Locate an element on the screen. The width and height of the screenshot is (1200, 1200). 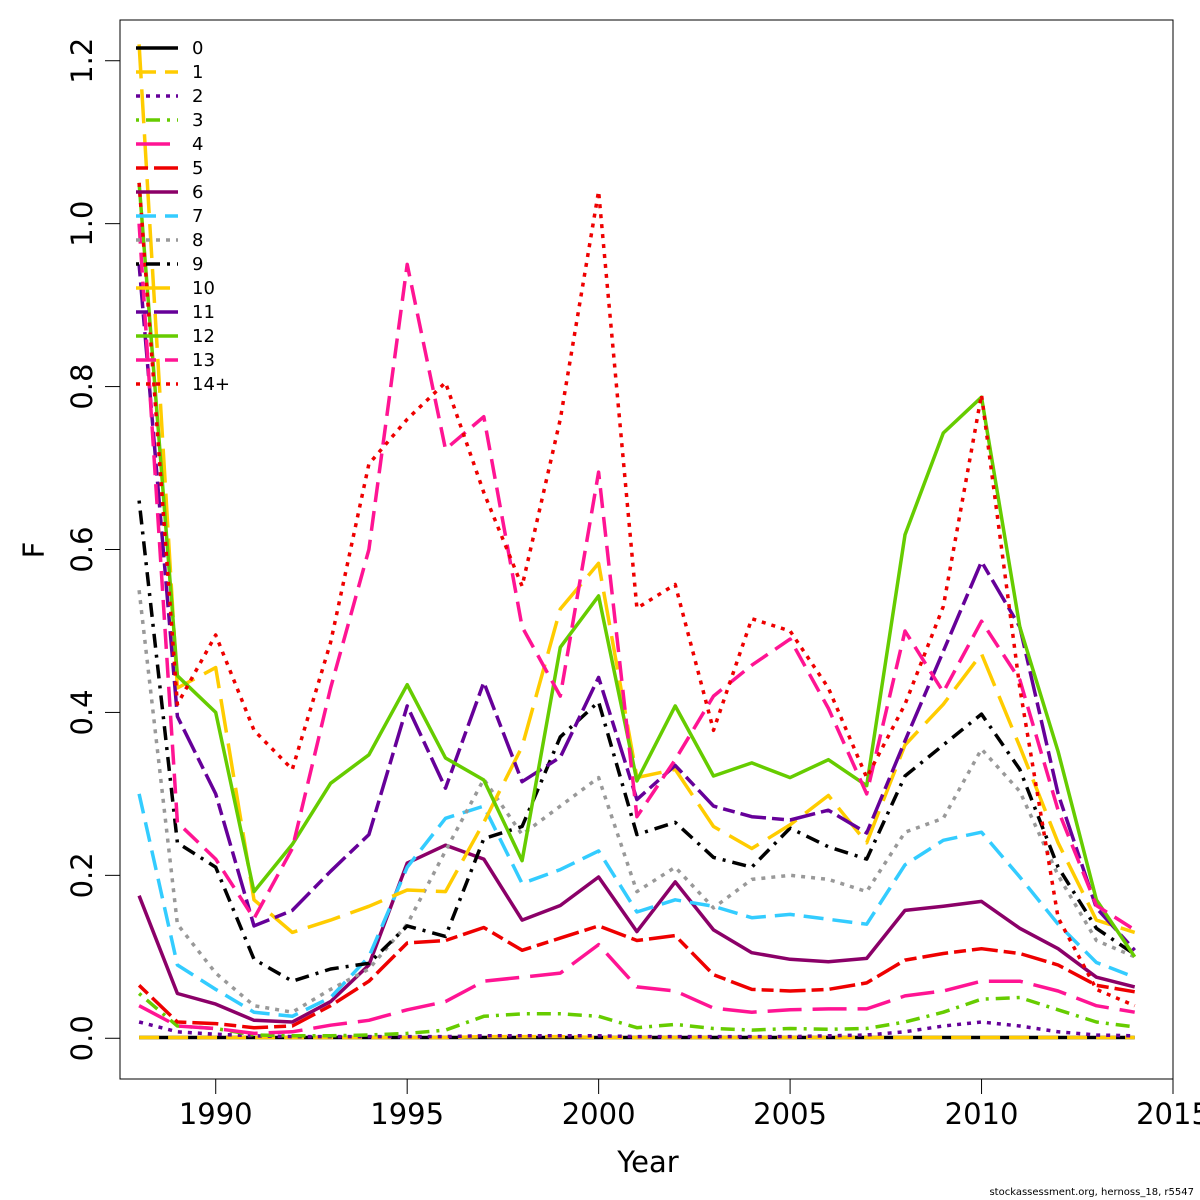
legend-label: 13 is located at coordinates (203, 360).